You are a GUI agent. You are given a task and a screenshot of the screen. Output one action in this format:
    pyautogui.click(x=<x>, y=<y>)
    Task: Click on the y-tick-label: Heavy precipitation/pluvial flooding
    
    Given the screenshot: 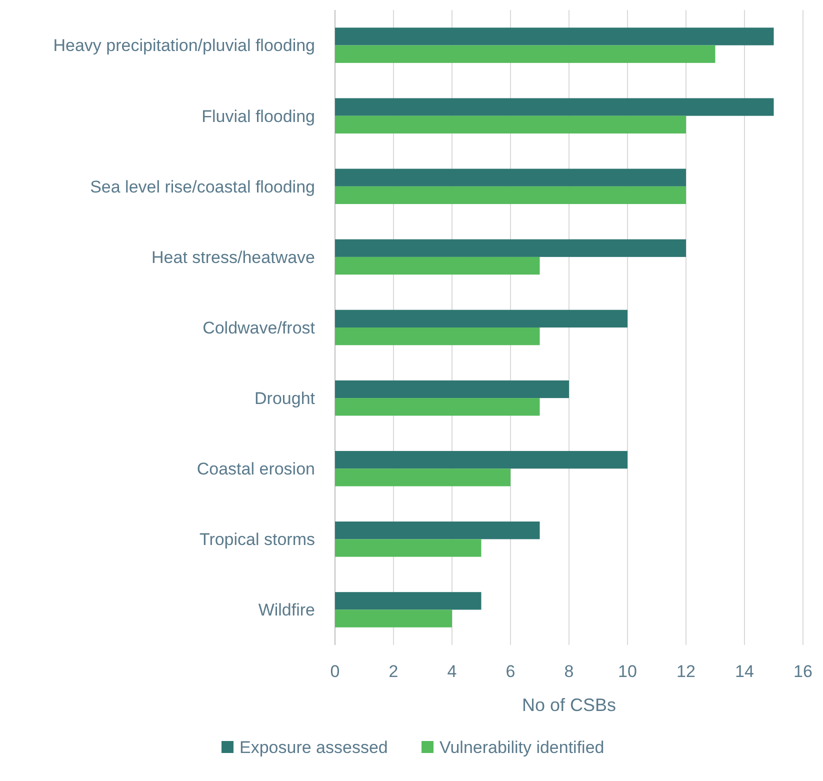 What is the action you would take?
    pyautogui.click(x=184, y=46)
    